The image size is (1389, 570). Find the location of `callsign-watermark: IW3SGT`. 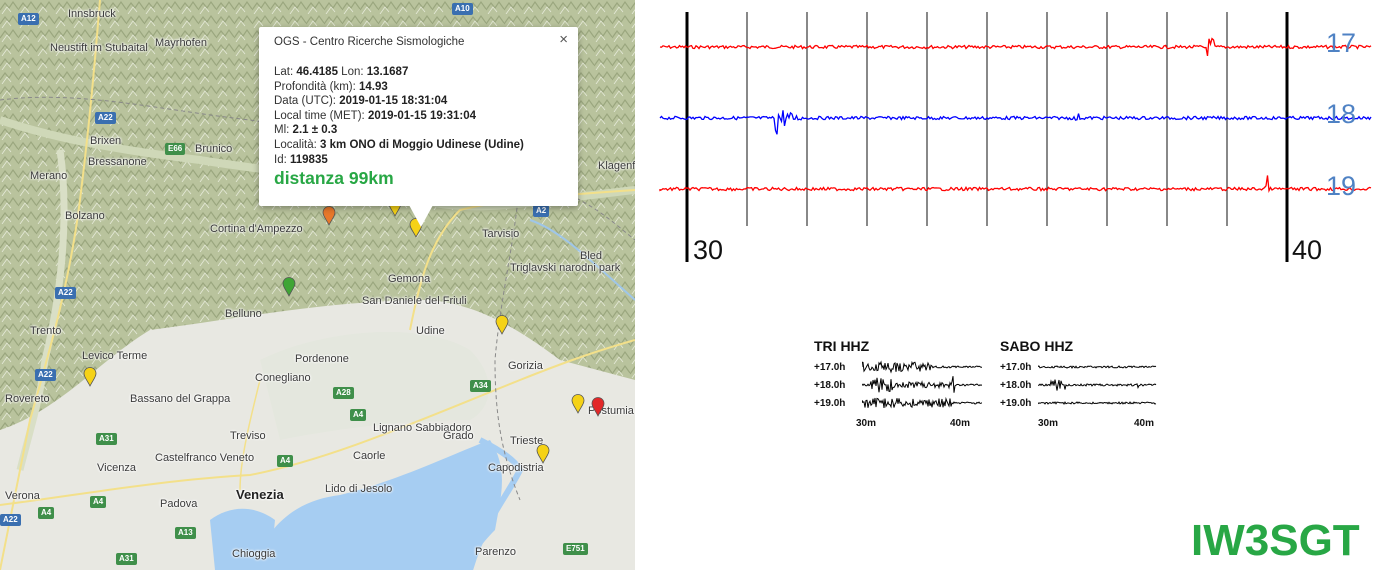

callsign-watermark: IW3SGT is located at coordinates (1275, 540).